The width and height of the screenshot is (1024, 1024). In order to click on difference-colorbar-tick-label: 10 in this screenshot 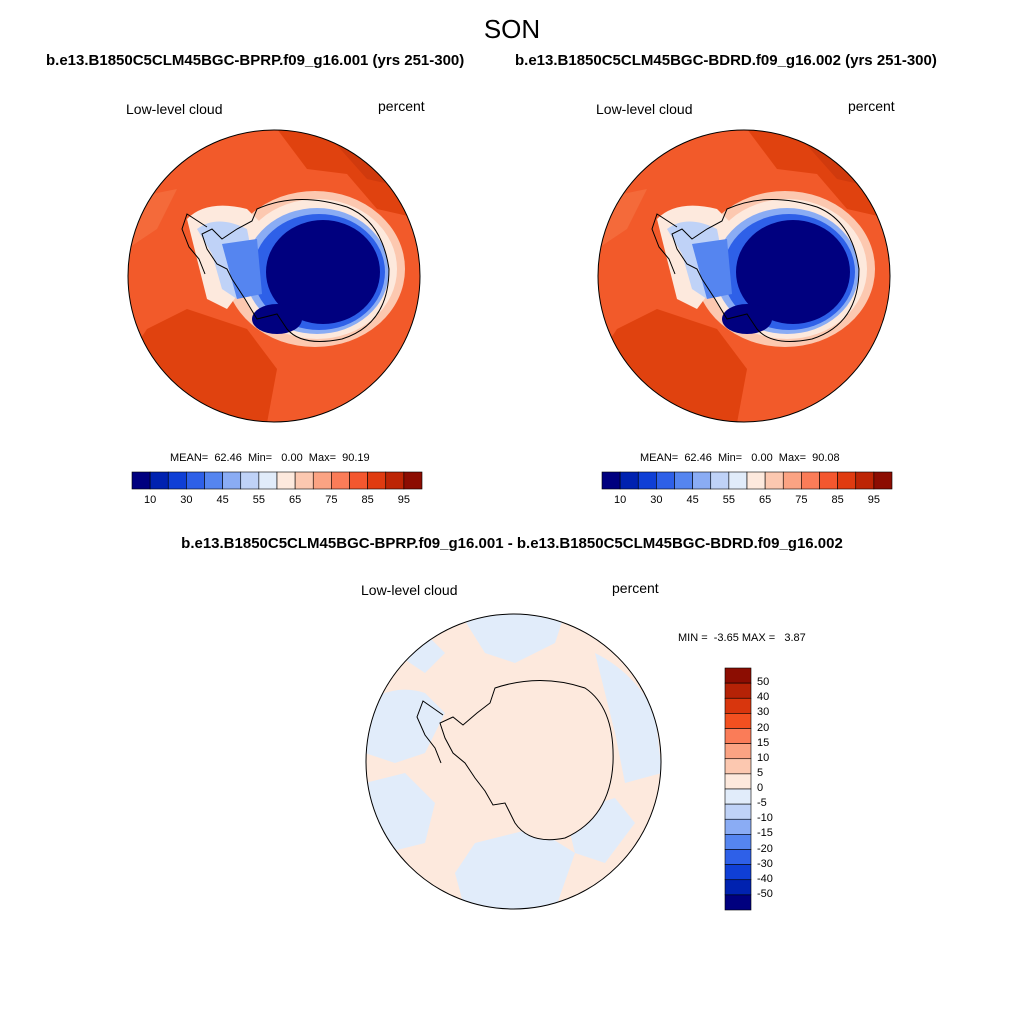, I will do `click(763, 757)`.